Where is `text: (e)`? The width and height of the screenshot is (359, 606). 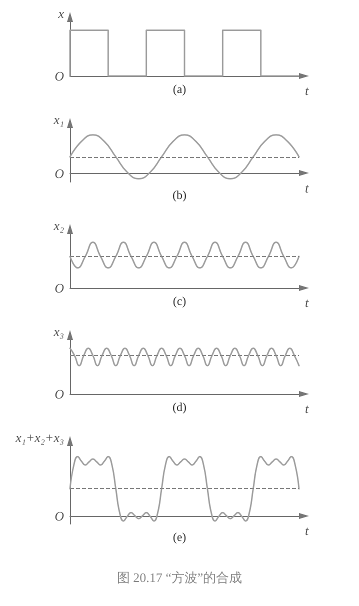 text: (e) is located at coordinates (179, 537).